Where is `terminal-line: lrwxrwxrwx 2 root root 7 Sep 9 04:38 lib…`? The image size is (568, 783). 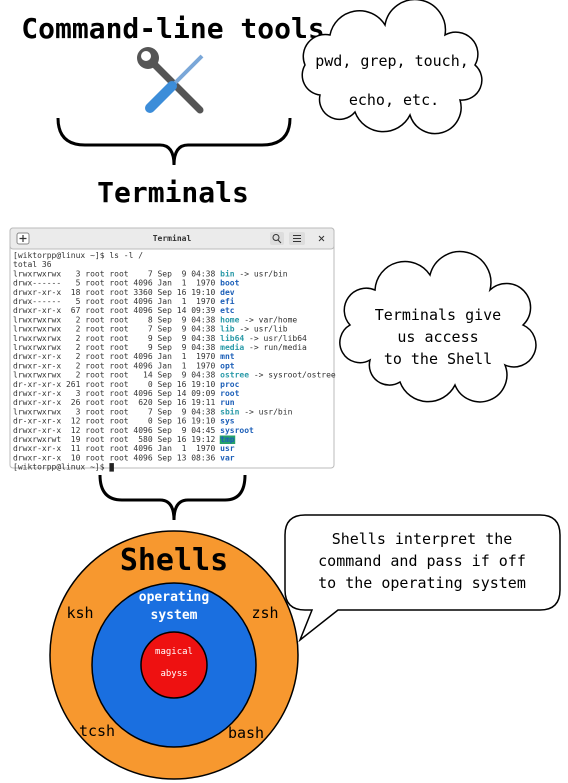 terminal-line: lrwxrwxrwx 2 root root 7 Sep 9 04:38 lib… is located at coordinates (150, 329).